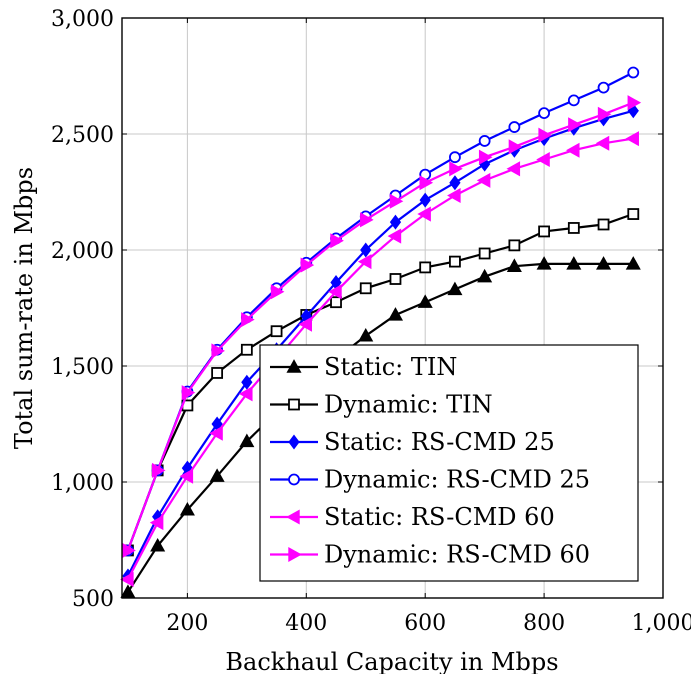 The width and height of the screenshot is (691, 674). What do you see at coordinates (439, 442) in the screenshot?
I see `legend-label: Static: RS-CMD 25` at bounding box center [439, 442].